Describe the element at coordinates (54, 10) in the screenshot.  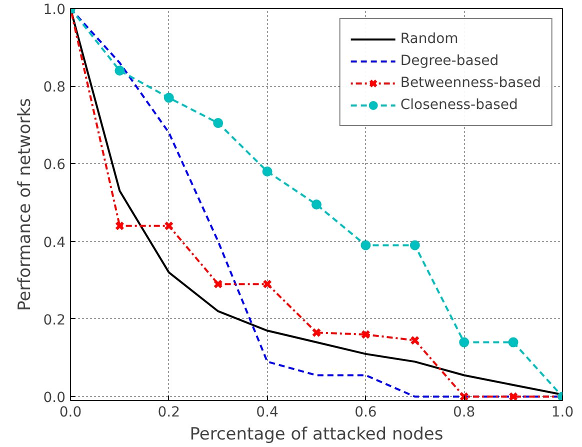
I see `y-tick-label: 1.0` at that location.